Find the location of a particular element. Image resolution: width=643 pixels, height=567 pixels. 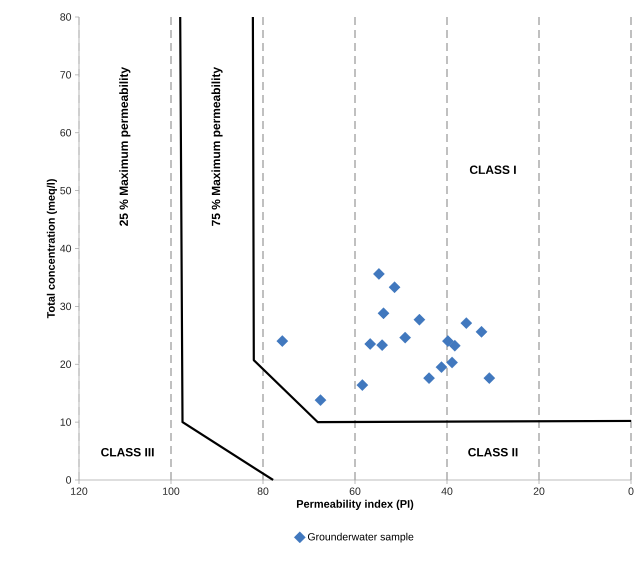

x-axis-title: Permeability index (PI) is located at coordinates (355, 505).